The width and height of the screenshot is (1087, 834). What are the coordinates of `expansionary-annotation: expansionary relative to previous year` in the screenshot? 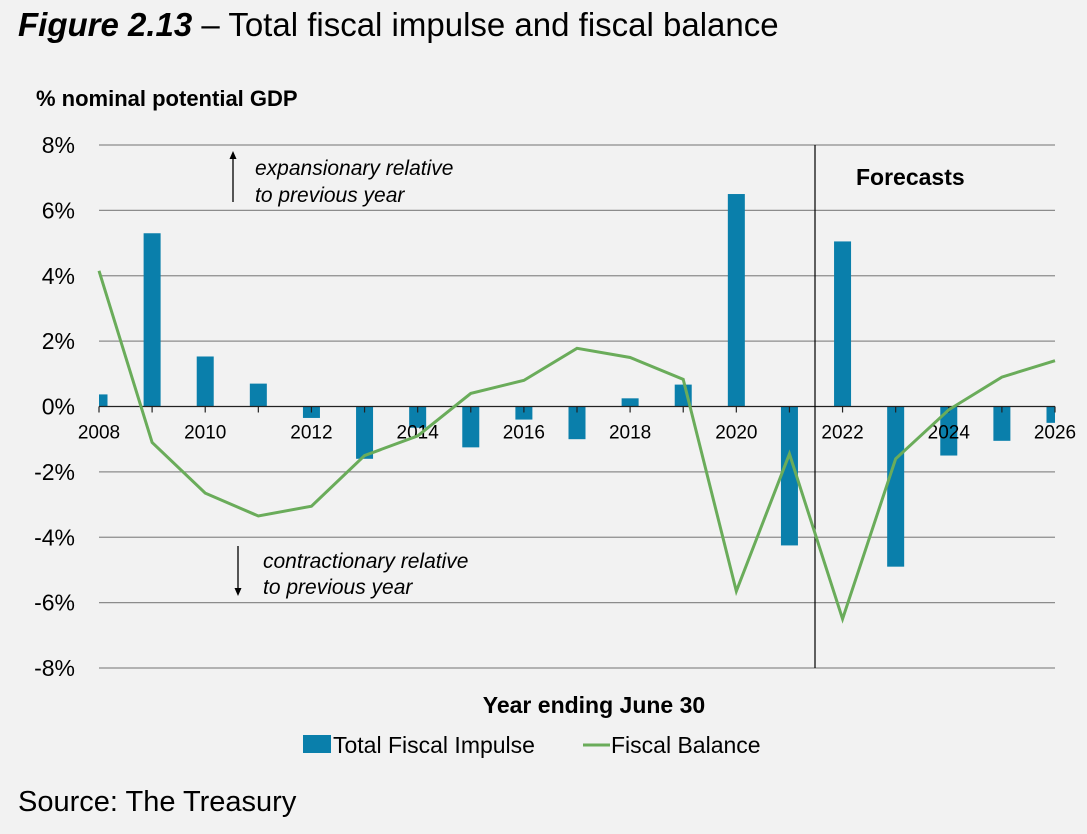 It's located at (341, 179).